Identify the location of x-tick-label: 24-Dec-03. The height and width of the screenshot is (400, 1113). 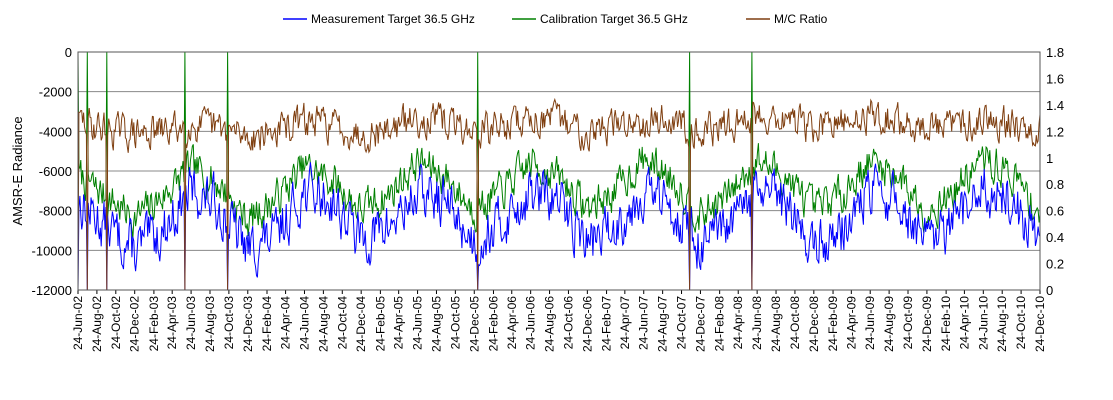
(248, 324).